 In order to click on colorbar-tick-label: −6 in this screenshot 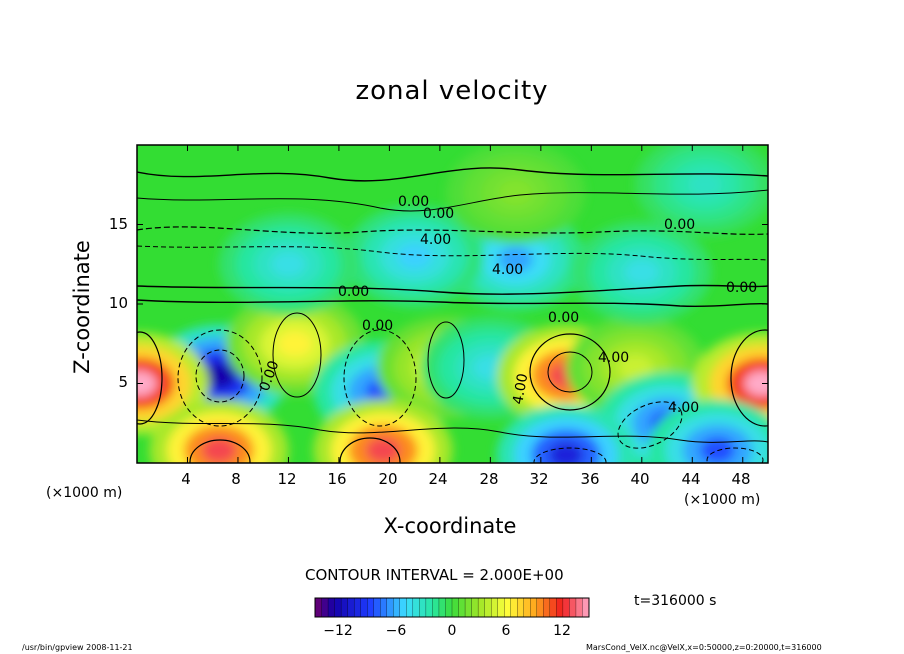, I will do `click(396, 631)`.